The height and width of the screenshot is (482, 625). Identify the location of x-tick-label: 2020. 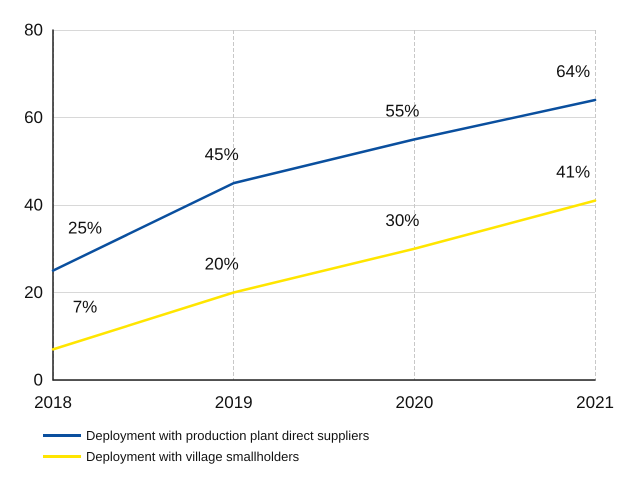
(414, 402).